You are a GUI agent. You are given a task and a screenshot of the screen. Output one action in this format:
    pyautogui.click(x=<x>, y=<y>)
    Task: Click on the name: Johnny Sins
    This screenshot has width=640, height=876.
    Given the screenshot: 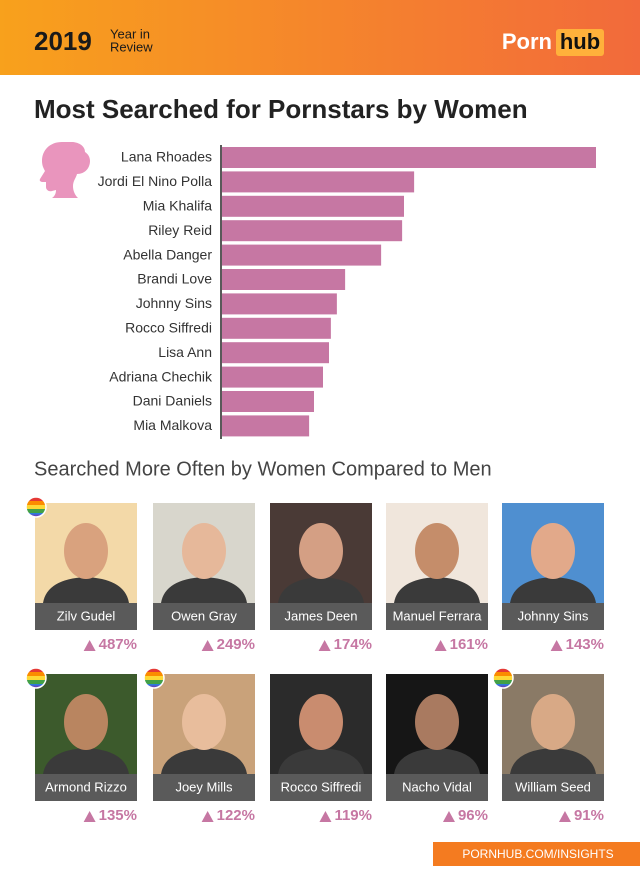 What is the action you would take?
    pyautogui.click(x=553, y=615)
    